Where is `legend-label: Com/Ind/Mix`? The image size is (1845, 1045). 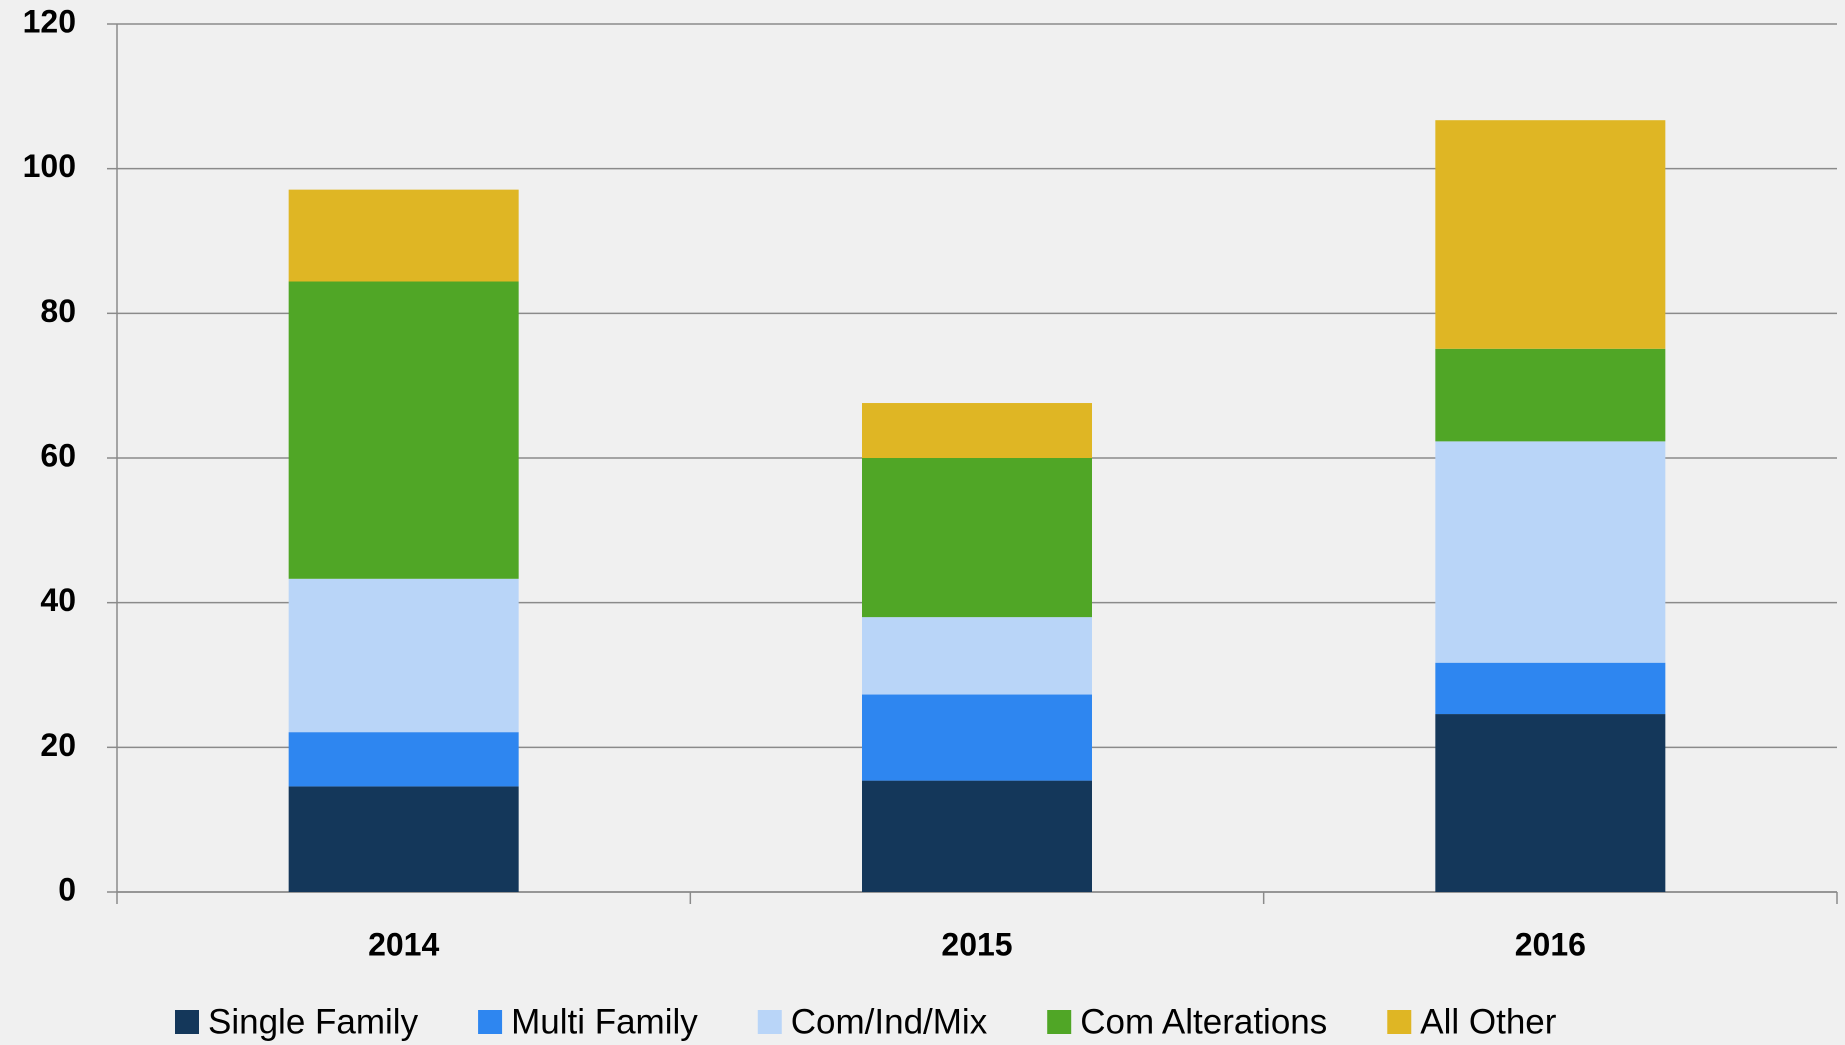
legend-label: Com/Ind/Mix is located at coordinates (889, 1021).